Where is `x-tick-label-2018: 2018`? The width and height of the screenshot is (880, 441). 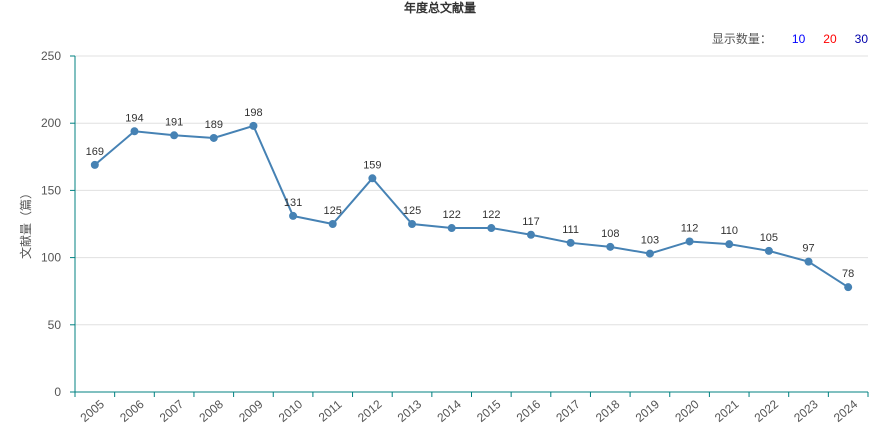 x-tick-label-2018: 2018 is located at coordinates (608, 411).